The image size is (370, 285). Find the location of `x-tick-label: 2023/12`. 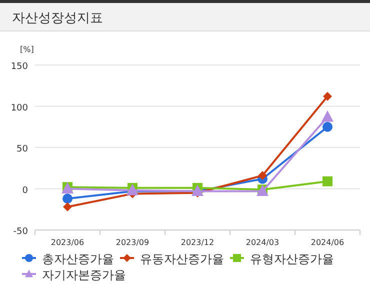

x-tick-label: 2023/12 is located at coordinates (197, 242).